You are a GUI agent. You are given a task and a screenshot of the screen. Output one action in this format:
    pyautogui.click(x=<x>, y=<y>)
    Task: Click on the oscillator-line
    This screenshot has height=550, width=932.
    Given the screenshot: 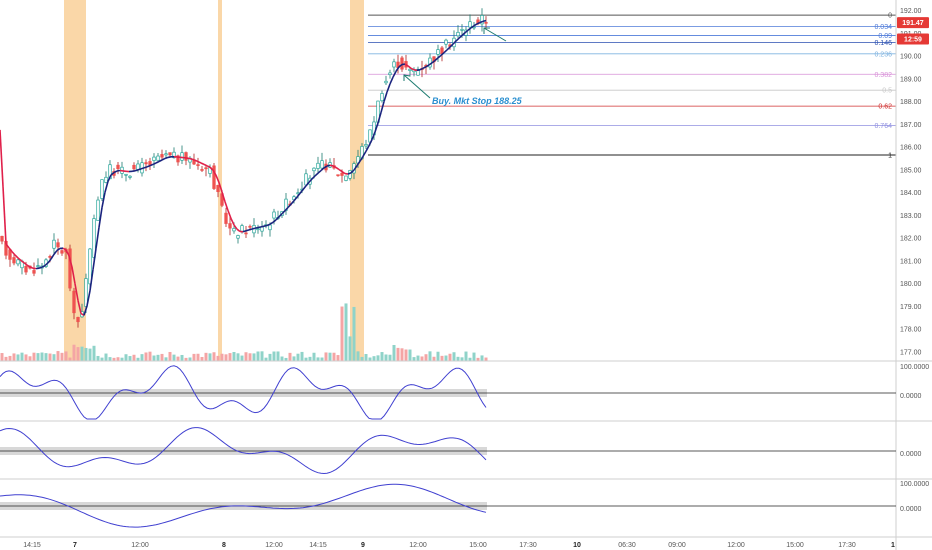 What is the action you would take?
    pyautogui.click(x=243, y=451)
    